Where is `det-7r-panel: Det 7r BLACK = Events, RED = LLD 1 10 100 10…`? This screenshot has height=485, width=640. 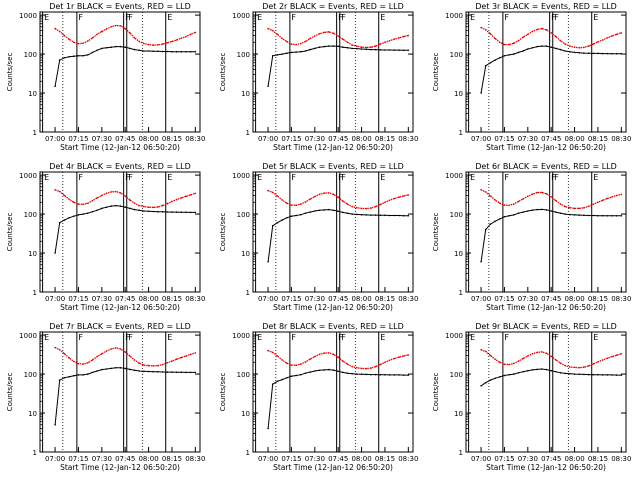
det-7r-panel: Det 7r BLACK = Events, RED = LLD 1 10 100 10… is located at coordinates (106, 400).